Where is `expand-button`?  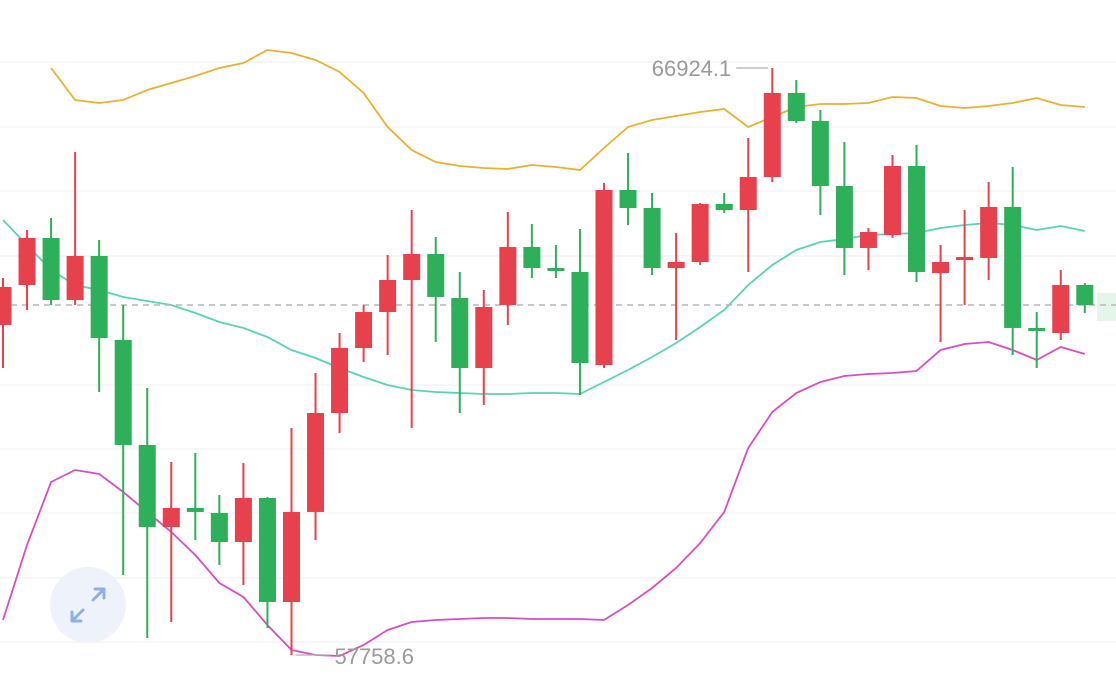
expand-button is located at coordinates (88, 605).